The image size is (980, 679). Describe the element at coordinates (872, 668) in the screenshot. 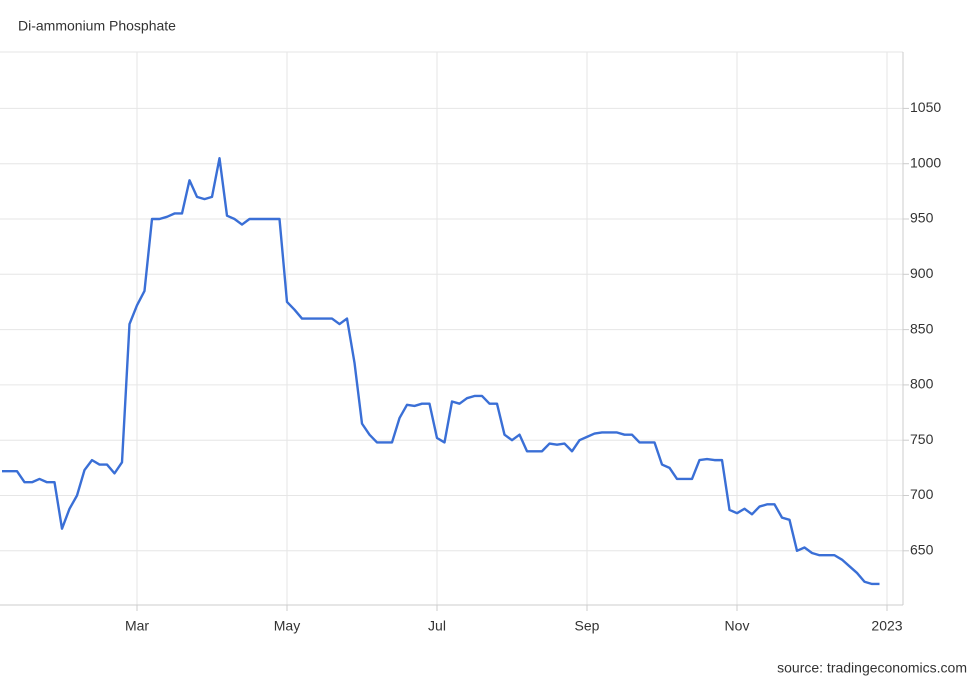

I see `source: source: tradingeconomics.com` at that location.